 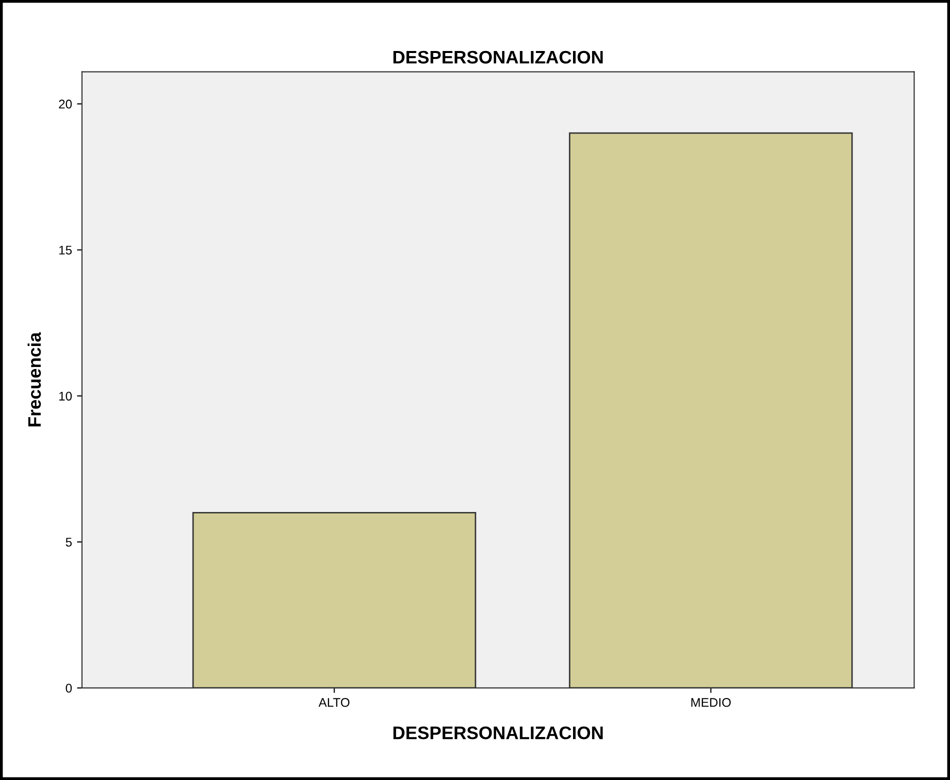 I want to click on x-tick-label: ALTO, so click(x=334, y=702).